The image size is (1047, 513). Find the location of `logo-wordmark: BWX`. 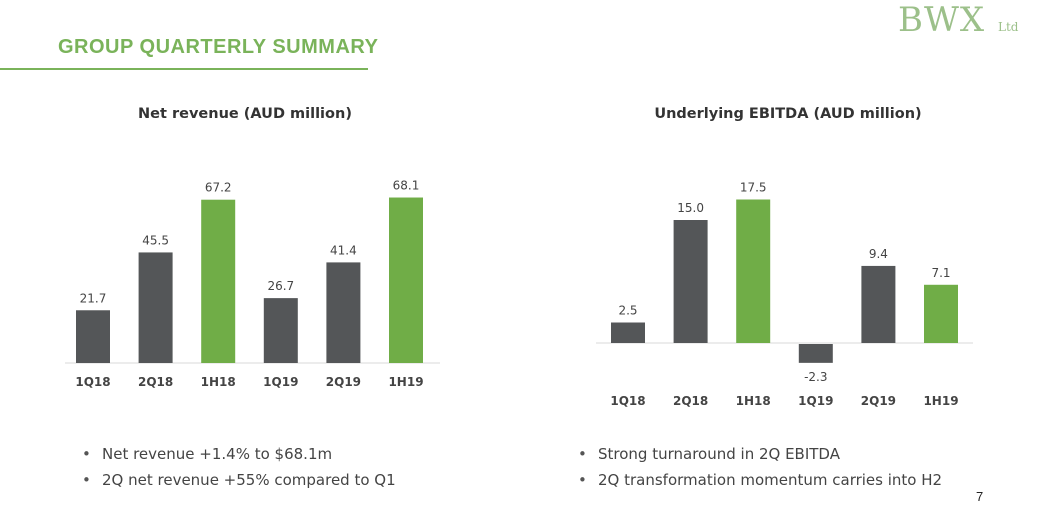

logo-wordmark: BWX is located at coordinates (942, 20).